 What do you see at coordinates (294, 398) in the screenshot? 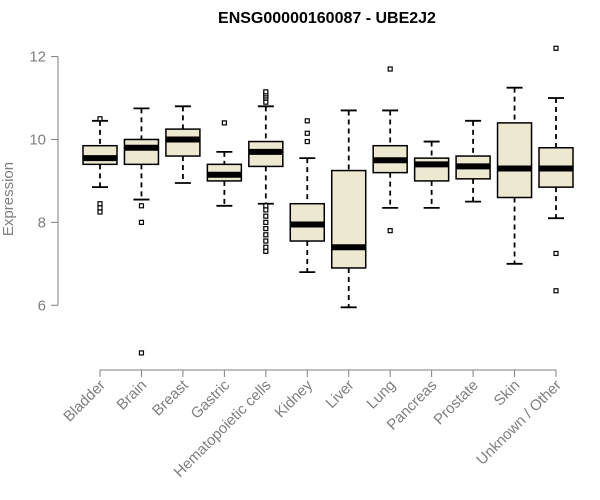
I see `x-tick-label: Kidney` at bounding box center [294, 398].